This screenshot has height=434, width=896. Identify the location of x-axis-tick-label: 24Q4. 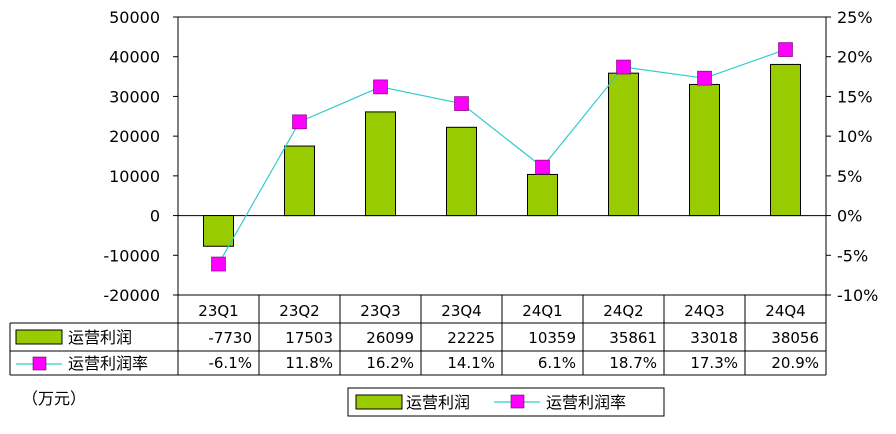
(785, 311).